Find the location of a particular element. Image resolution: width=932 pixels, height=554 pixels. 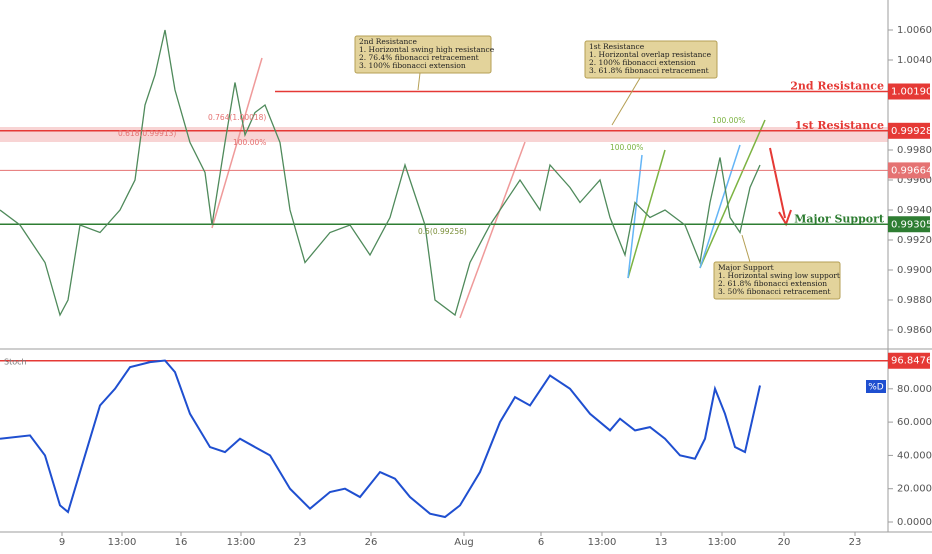

callout-text: 3. 50% fibonacci retracement is located at coordinates (774, 291).